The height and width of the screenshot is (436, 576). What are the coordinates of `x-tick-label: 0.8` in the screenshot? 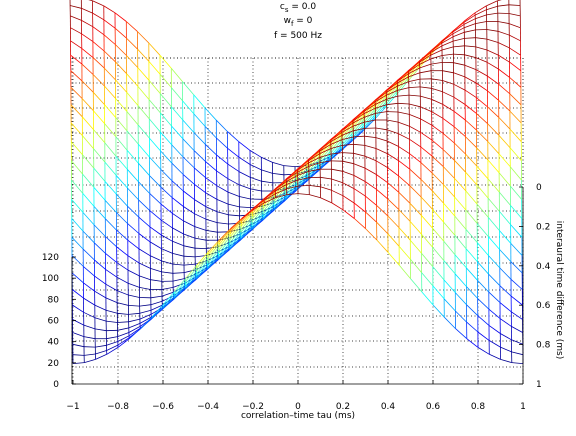 It's located at (478, 407).